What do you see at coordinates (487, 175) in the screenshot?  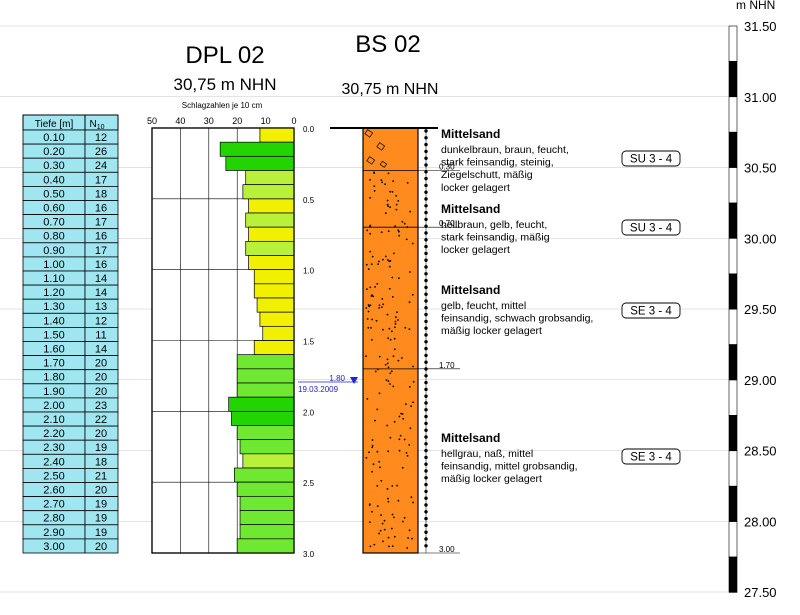 I see `bs-layer-description-line: Ziegelschutt, mäßig` at bounding box center [487, 175].